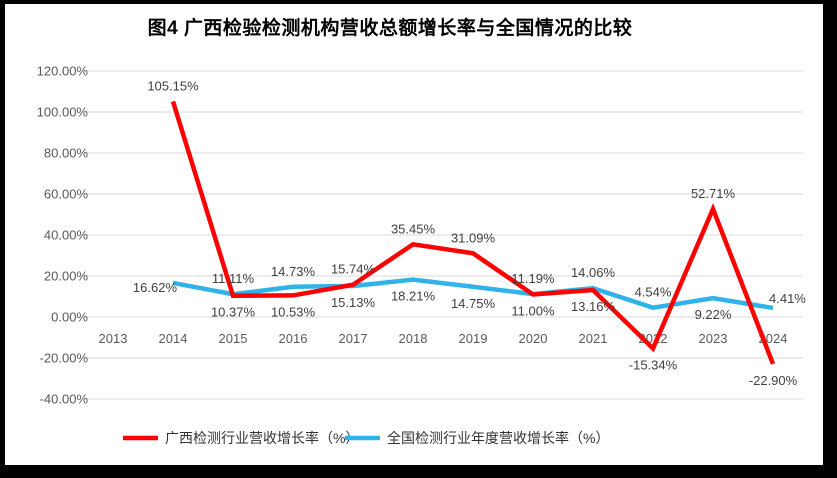 This screenshot has width=837, height=478. What do you see at coordinates (66, 235) in the screenshot?
I see `y-axis-tick-label: 40.00%` at bounding box center [66, 235].